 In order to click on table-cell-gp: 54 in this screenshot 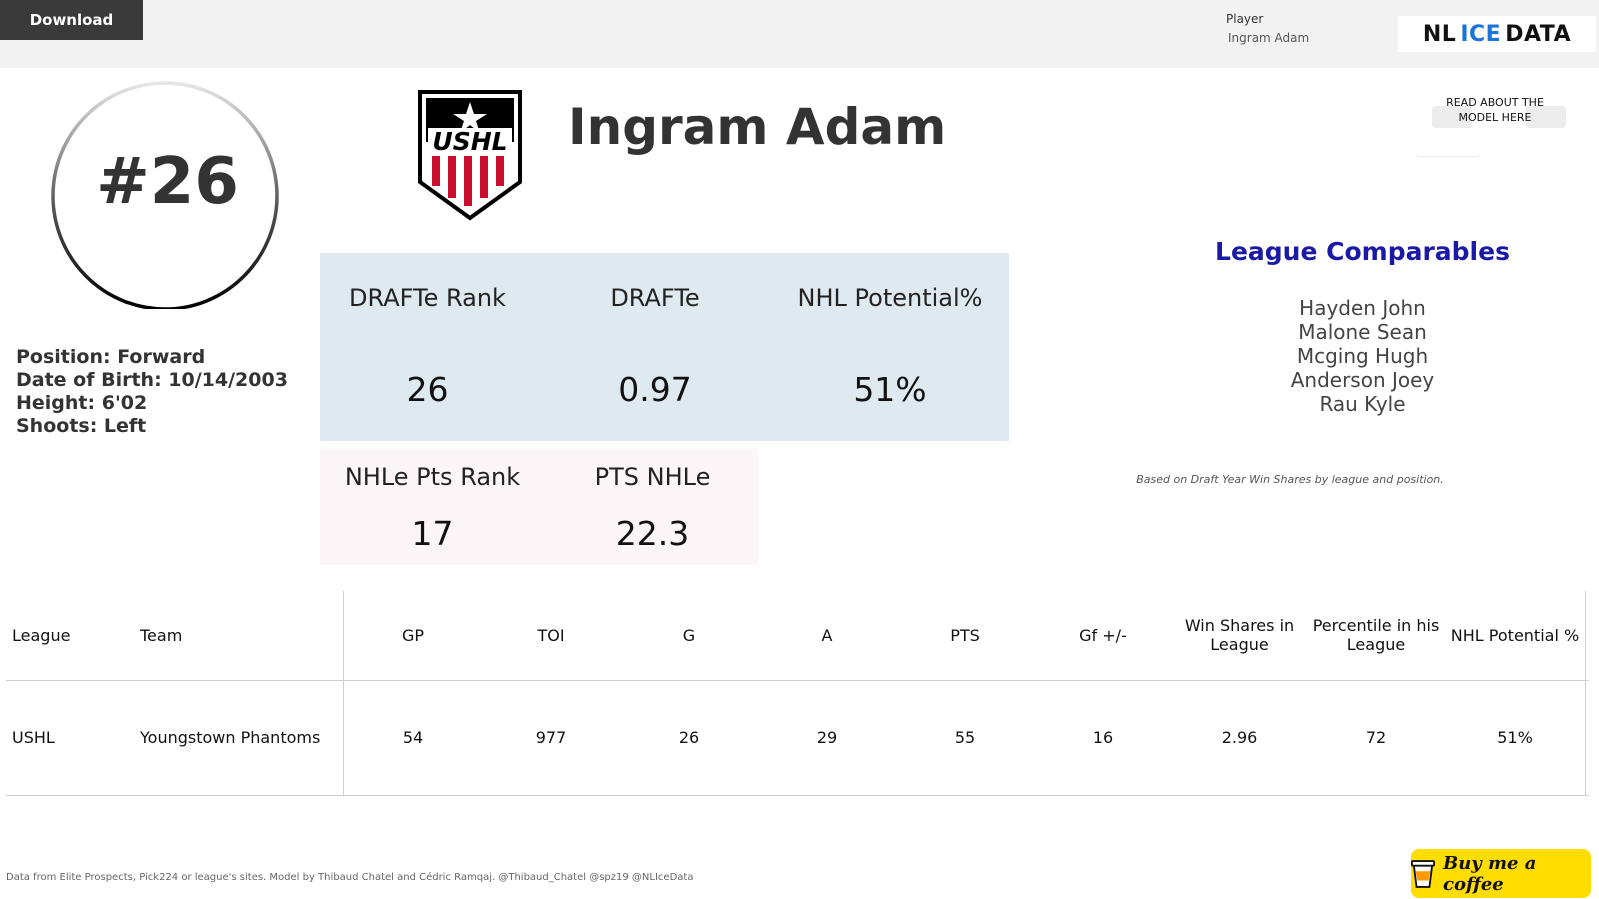, I will do `click(413, 737)`.